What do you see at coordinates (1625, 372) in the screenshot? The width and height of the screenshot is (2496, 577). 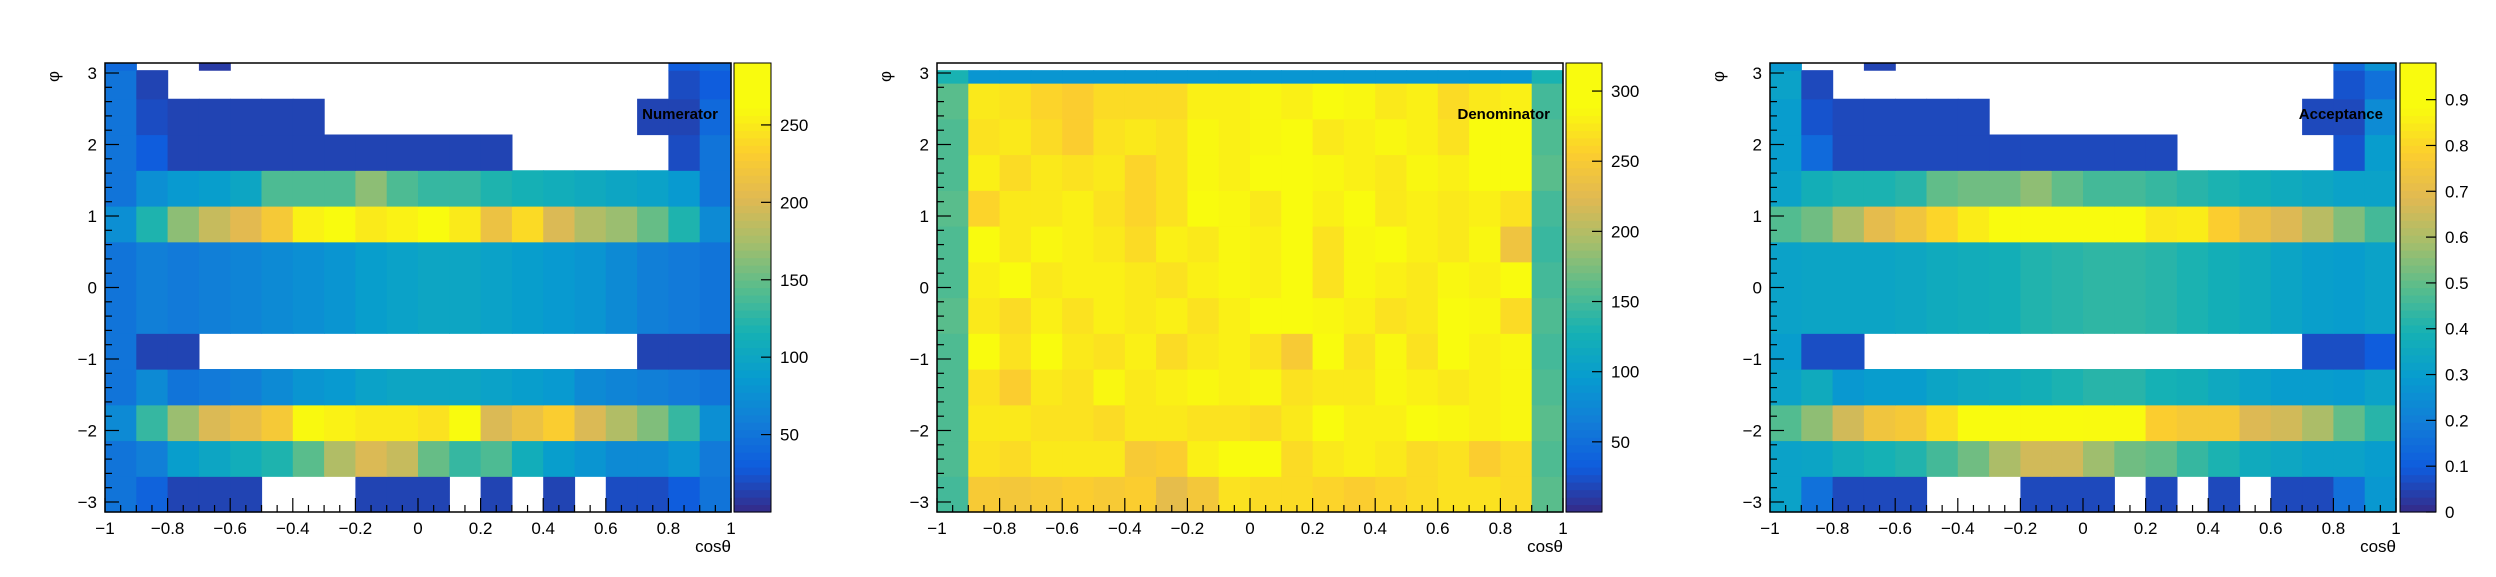 I see `palette-tick-label: 100` at bounding box center [1625, 372].